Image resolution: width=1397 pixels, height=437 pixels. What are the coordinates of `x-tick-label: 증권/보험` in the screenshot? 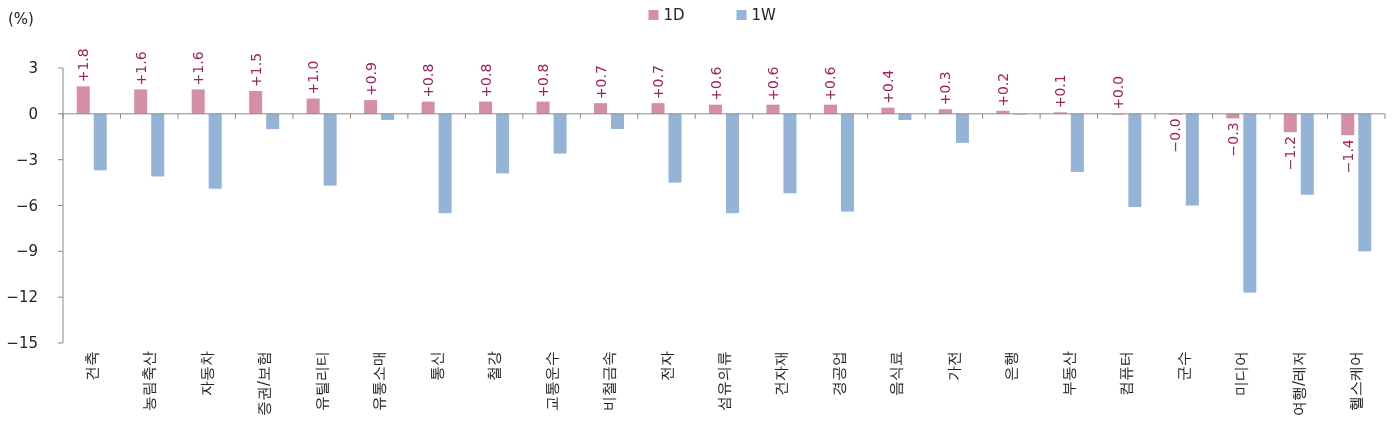 It's located at (264, 384).